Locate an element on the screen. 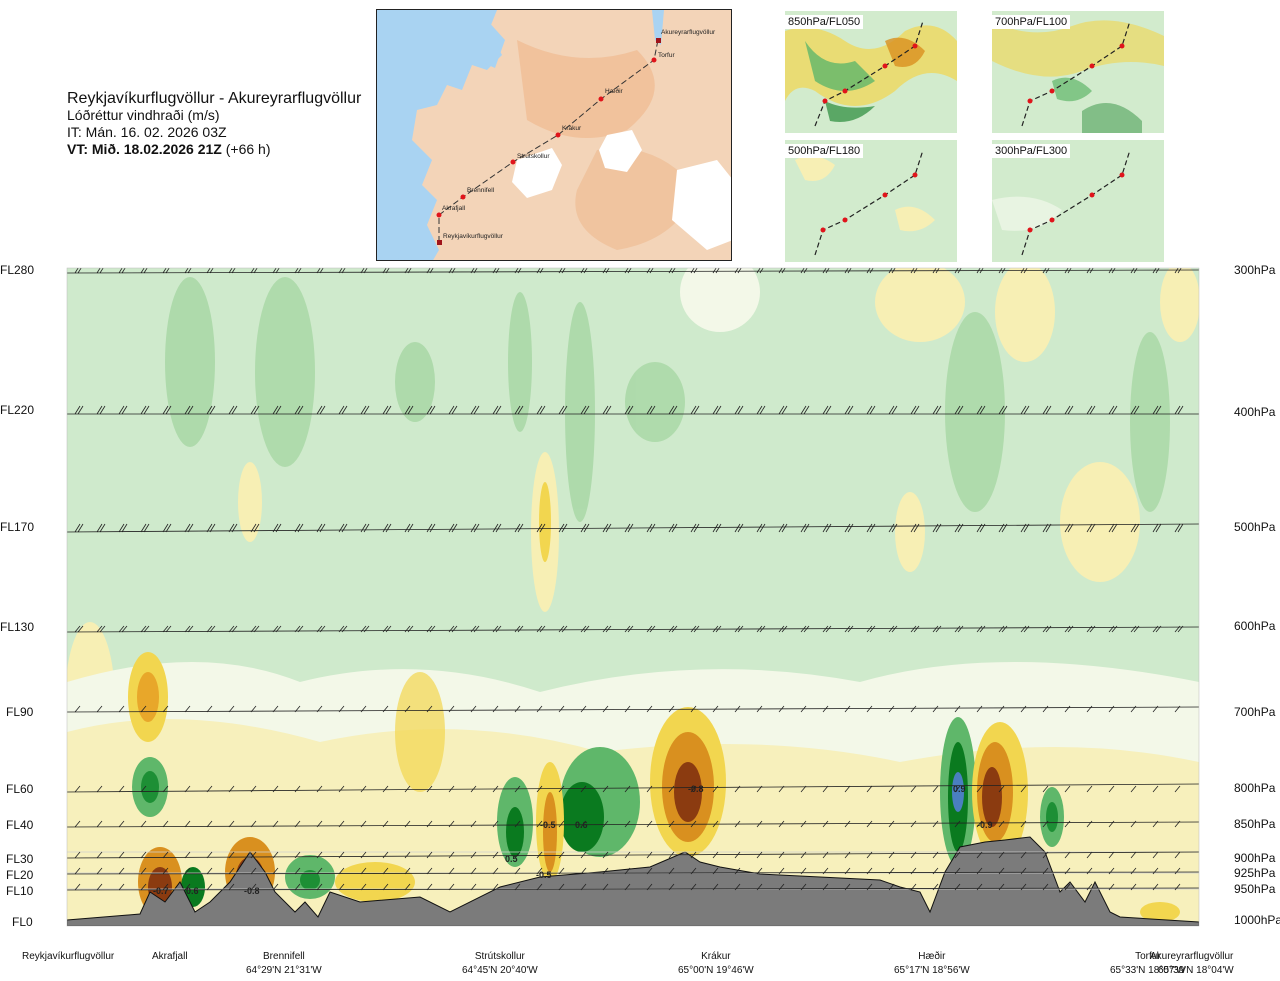 The image size is (1280, 981). hpa-label-600: 600hPa is located at coordinates (1255, 626).